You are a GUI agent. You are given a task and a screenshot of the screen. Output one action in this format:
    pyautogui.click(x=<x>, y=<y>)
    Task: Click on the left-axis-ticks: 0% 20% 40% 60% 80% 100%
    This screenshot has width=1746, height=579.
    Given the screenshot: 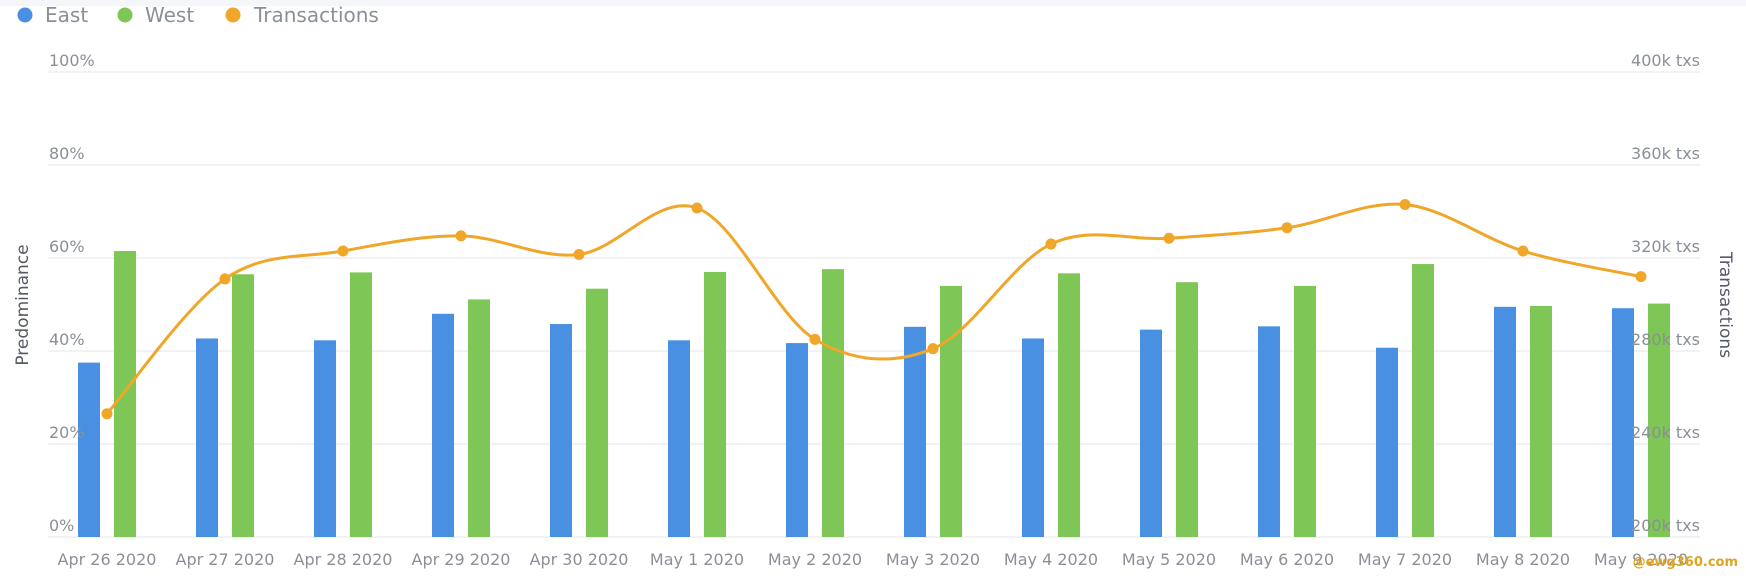 What is the action you would take?
    pyautogui.click(x=72, y=293)
    